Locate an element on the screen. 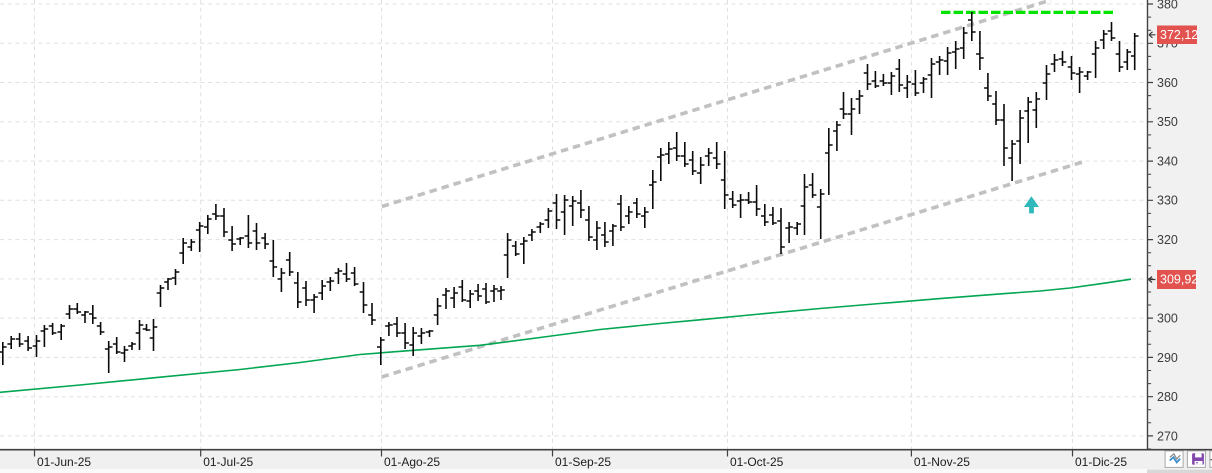  svg-text: 01-Dic-25 is located at coordinates (1101, 462).